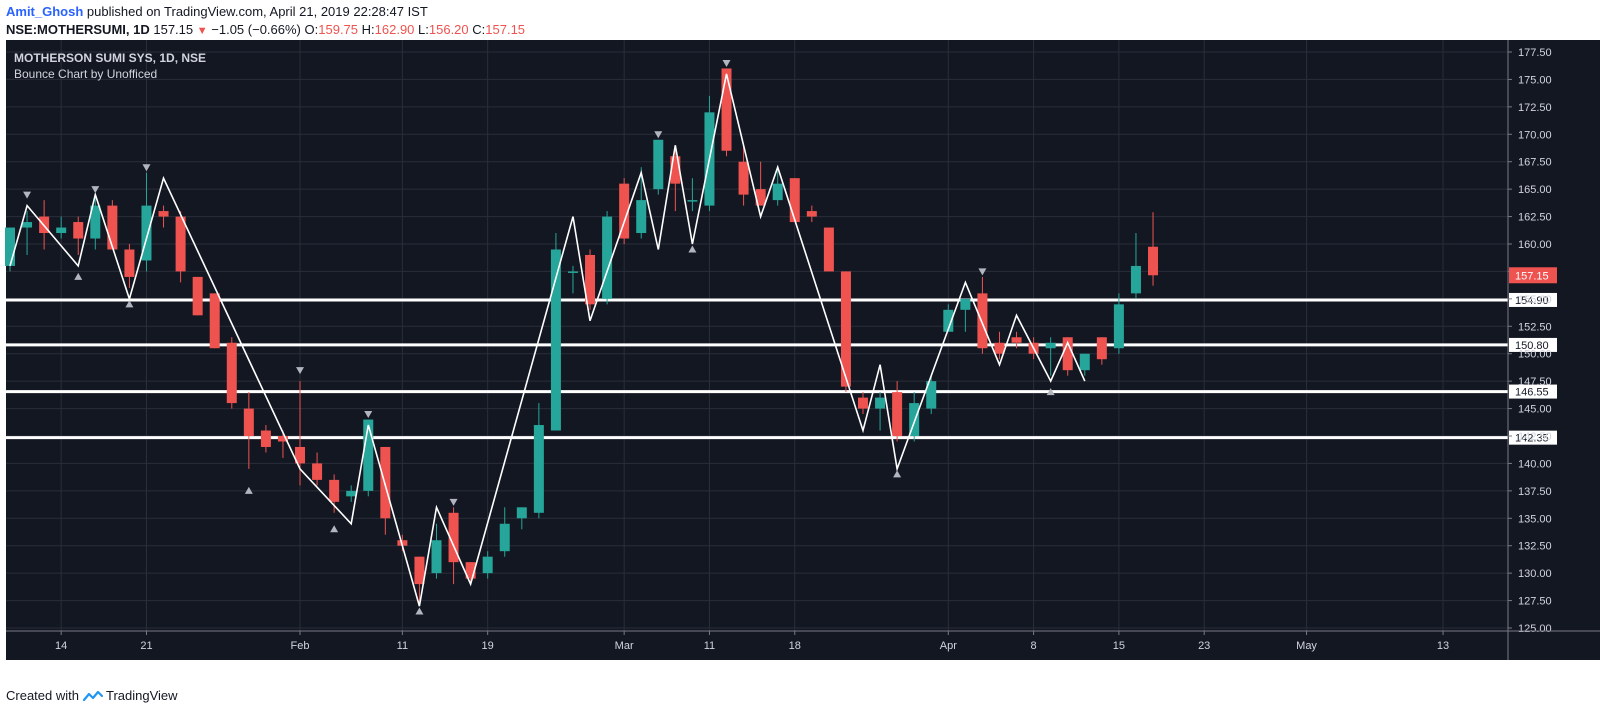 The image size is (1600, 708). Describe the element at coordinates (146, 646) in the screenshot. I see `x-tick-label: 21` at that location.